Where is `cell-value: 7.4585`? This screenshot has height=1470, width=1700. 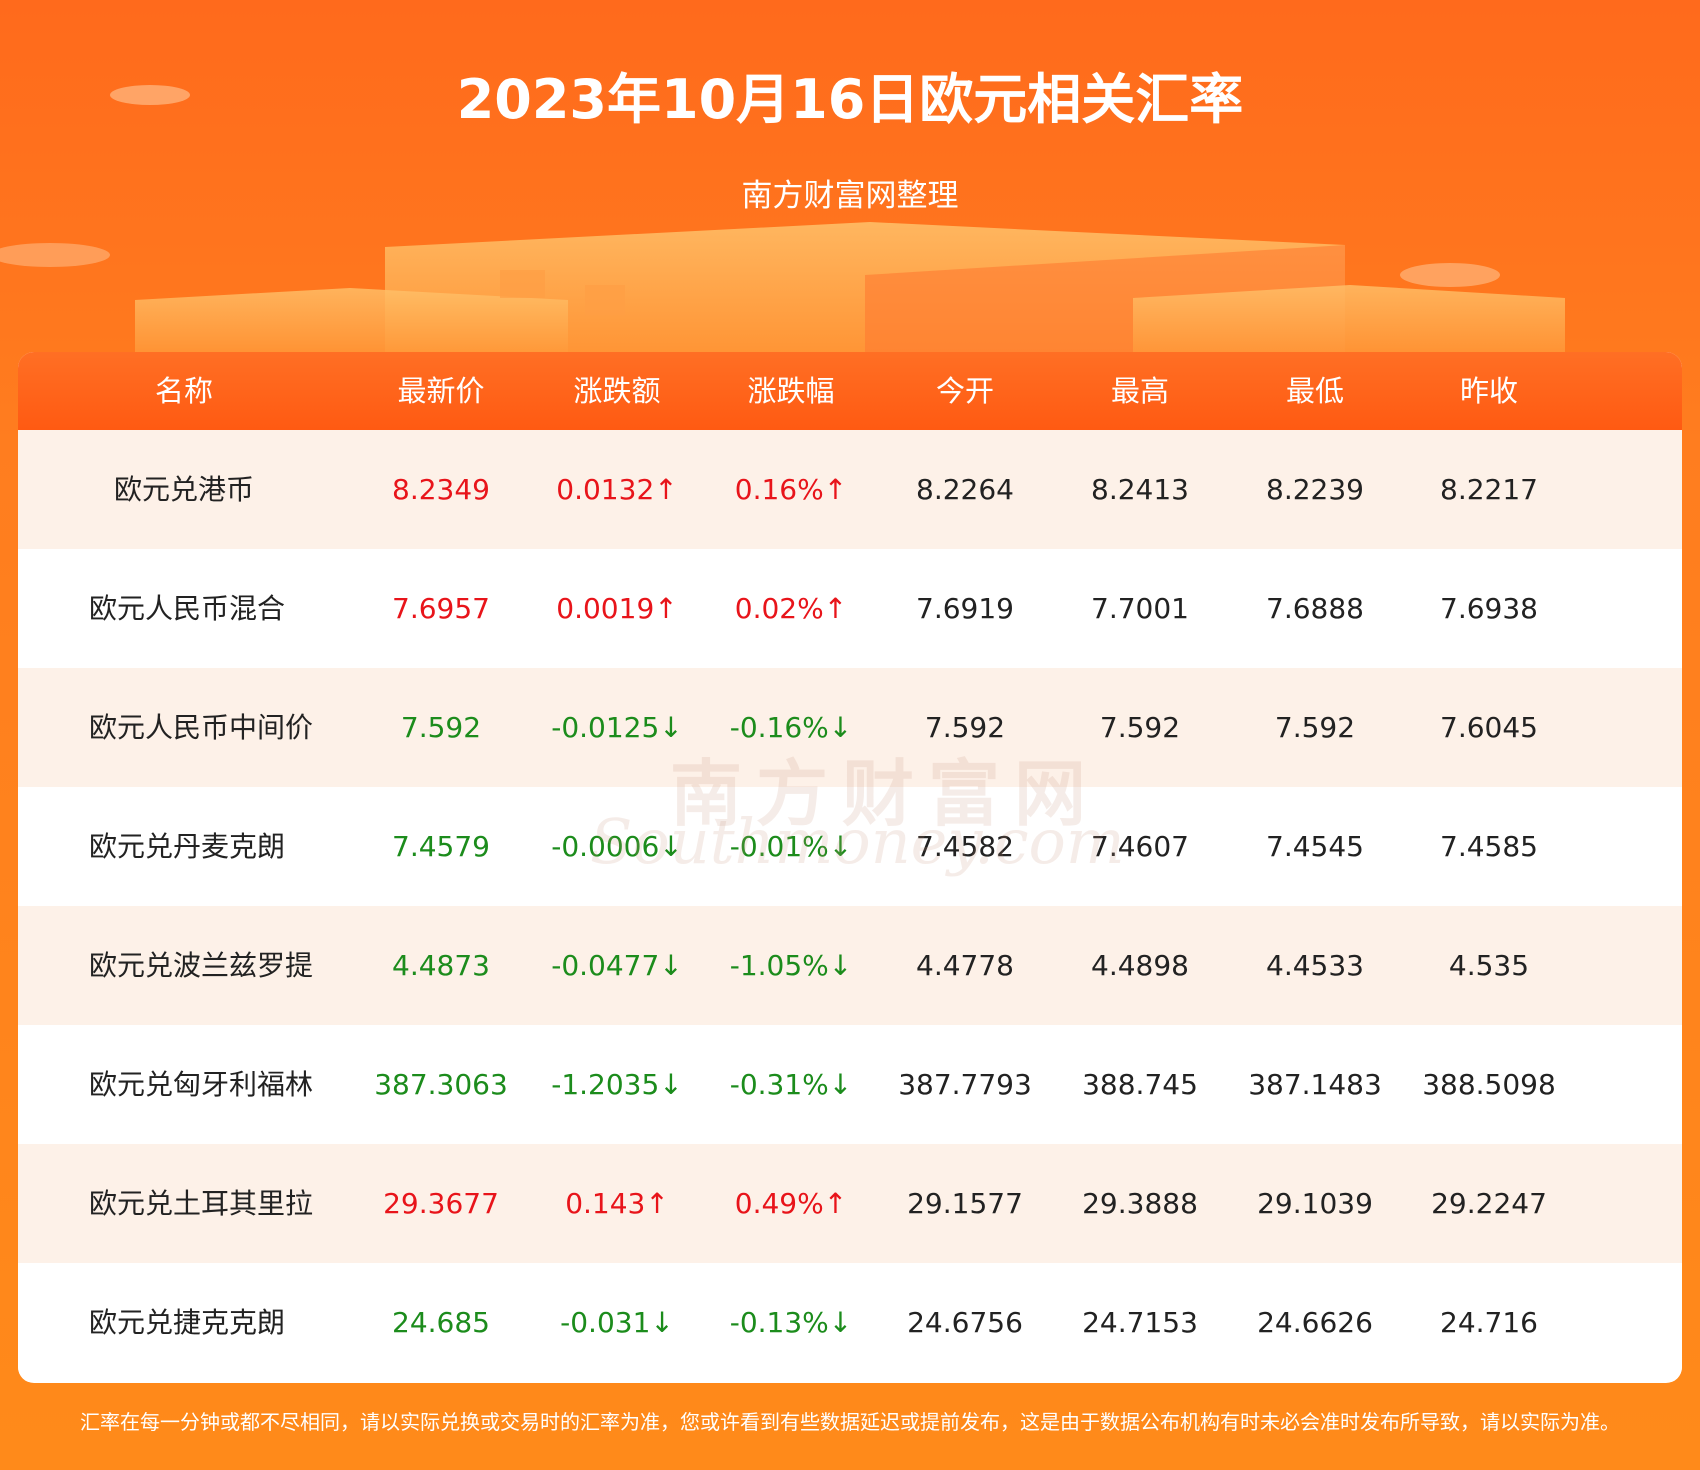
cell-value: 7.4585 is located at coordinates (1489, 846).